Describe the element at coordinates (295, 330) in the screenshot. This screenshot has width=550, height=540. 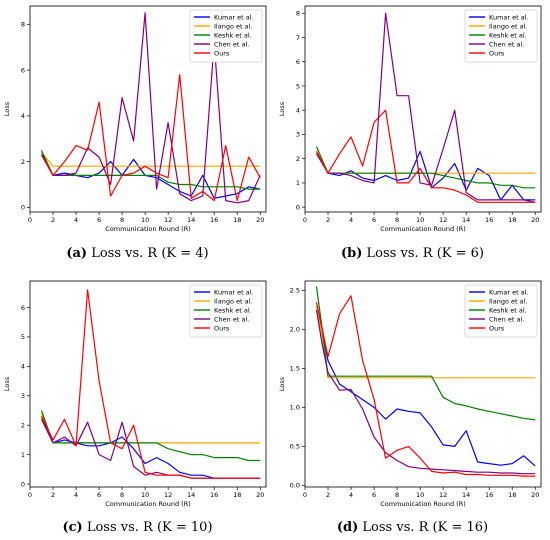
I see `y-tick-label: 2.0` at that location.